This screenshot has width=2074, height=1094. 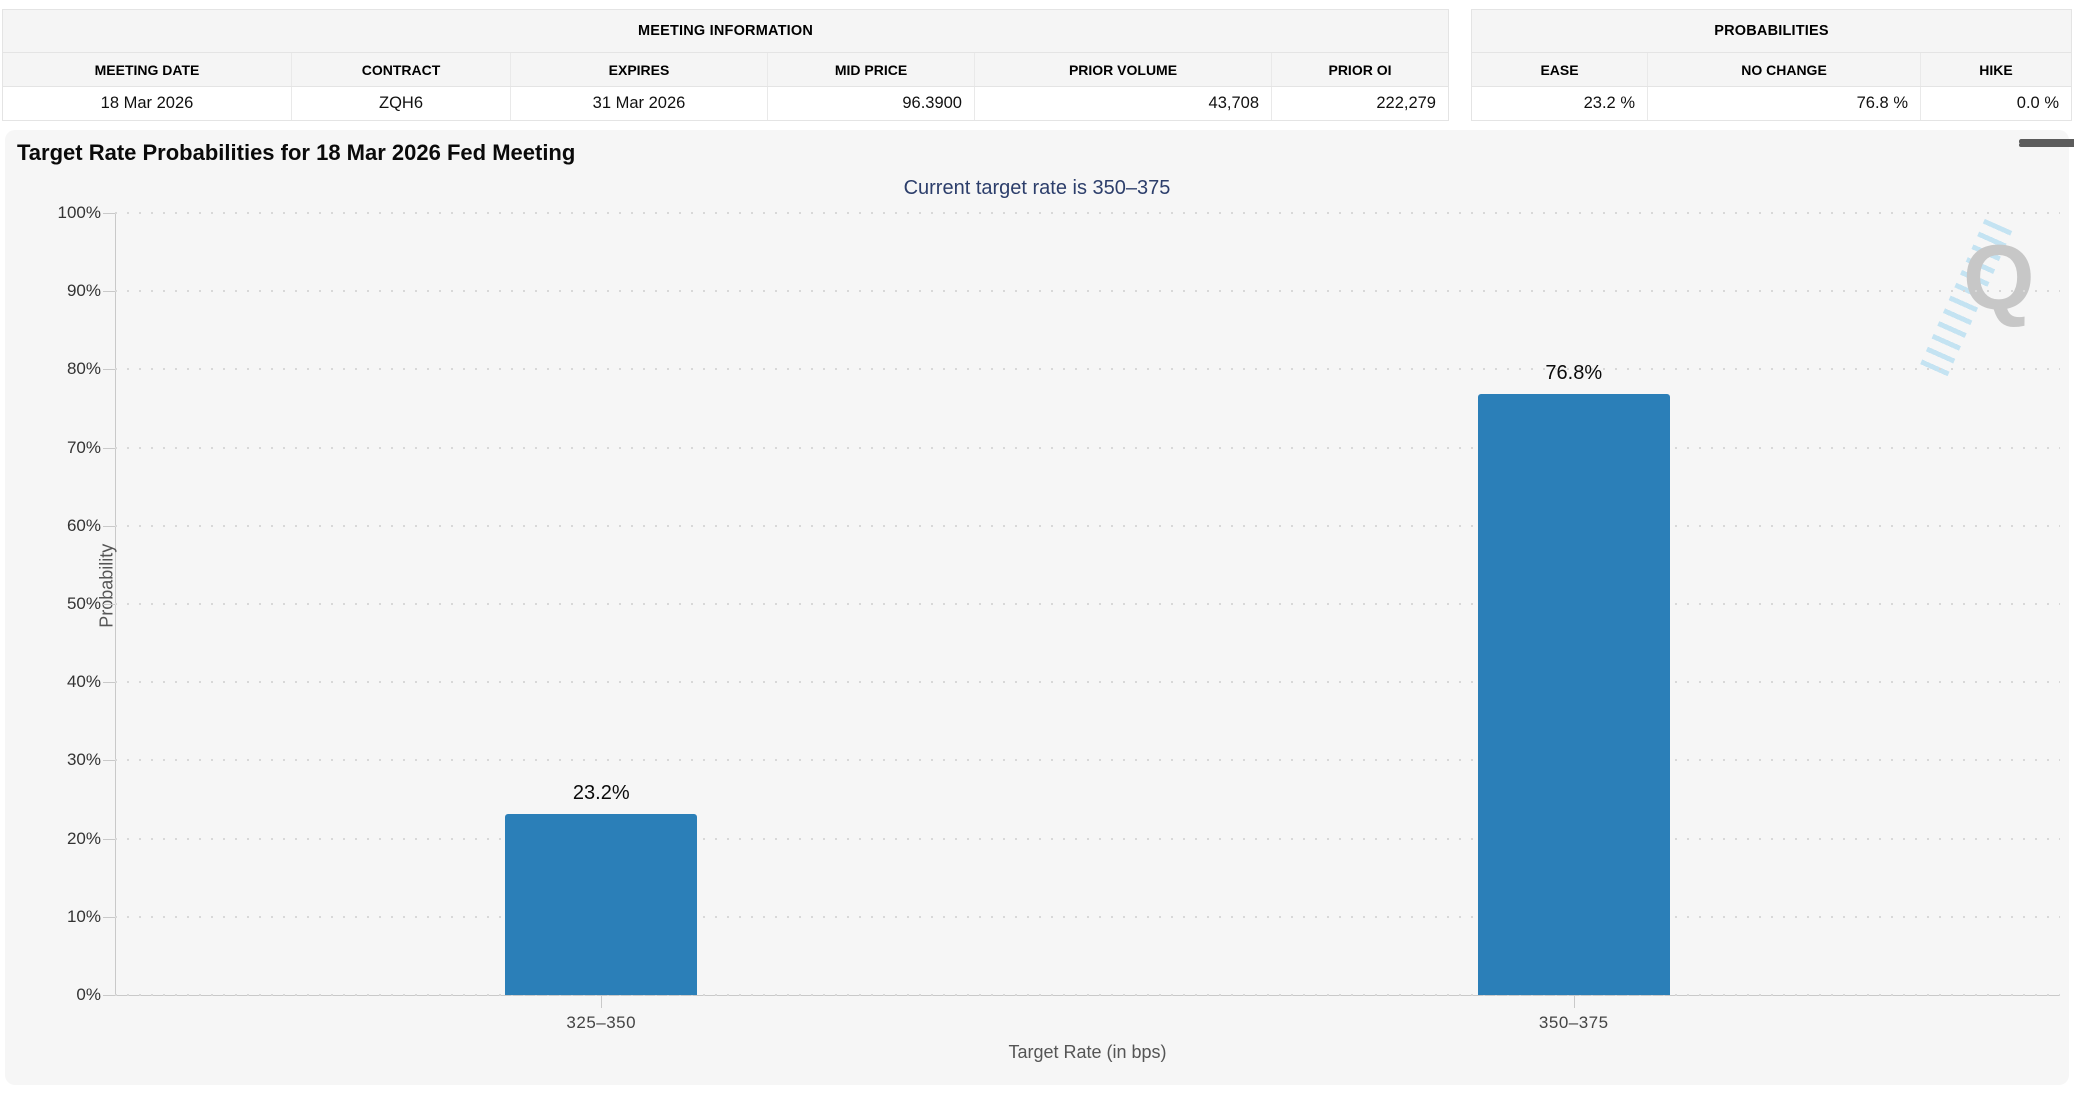 I want to click on gridline-100%, so click(x=1087, y=213).